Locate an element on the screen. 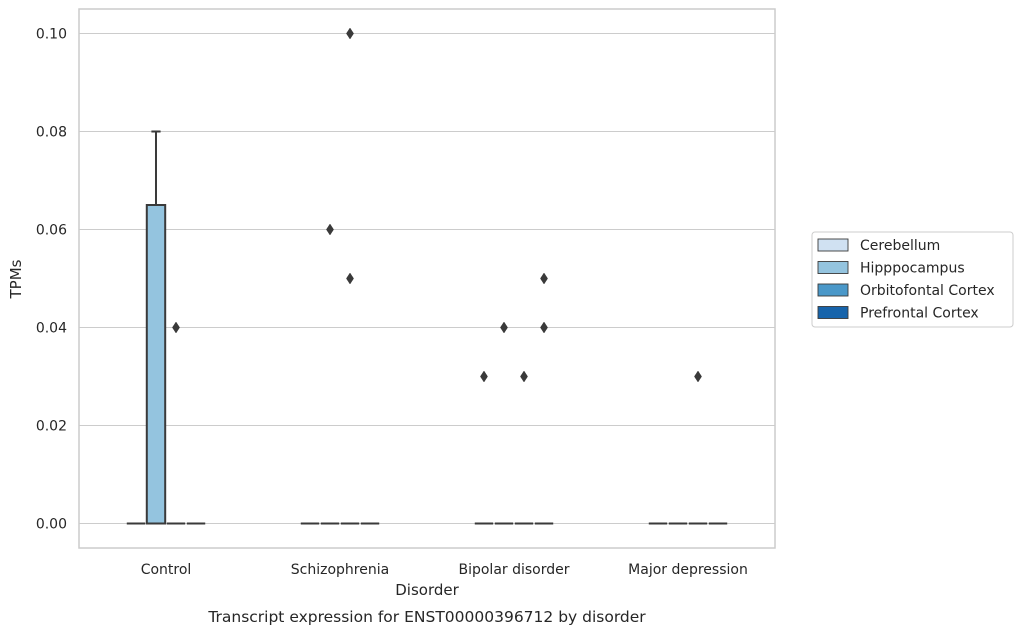  y-tick-label: 0.02 is located at coordinates (51, 427).